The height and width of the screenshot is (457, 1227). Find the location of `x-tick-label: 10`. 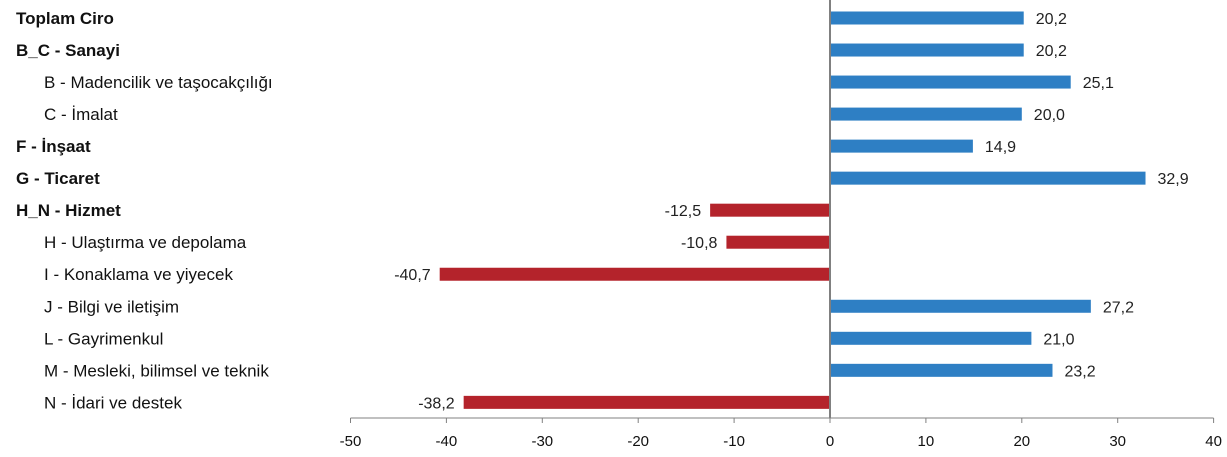

x-tick-label: 10 is located at coordinates (926, 441).